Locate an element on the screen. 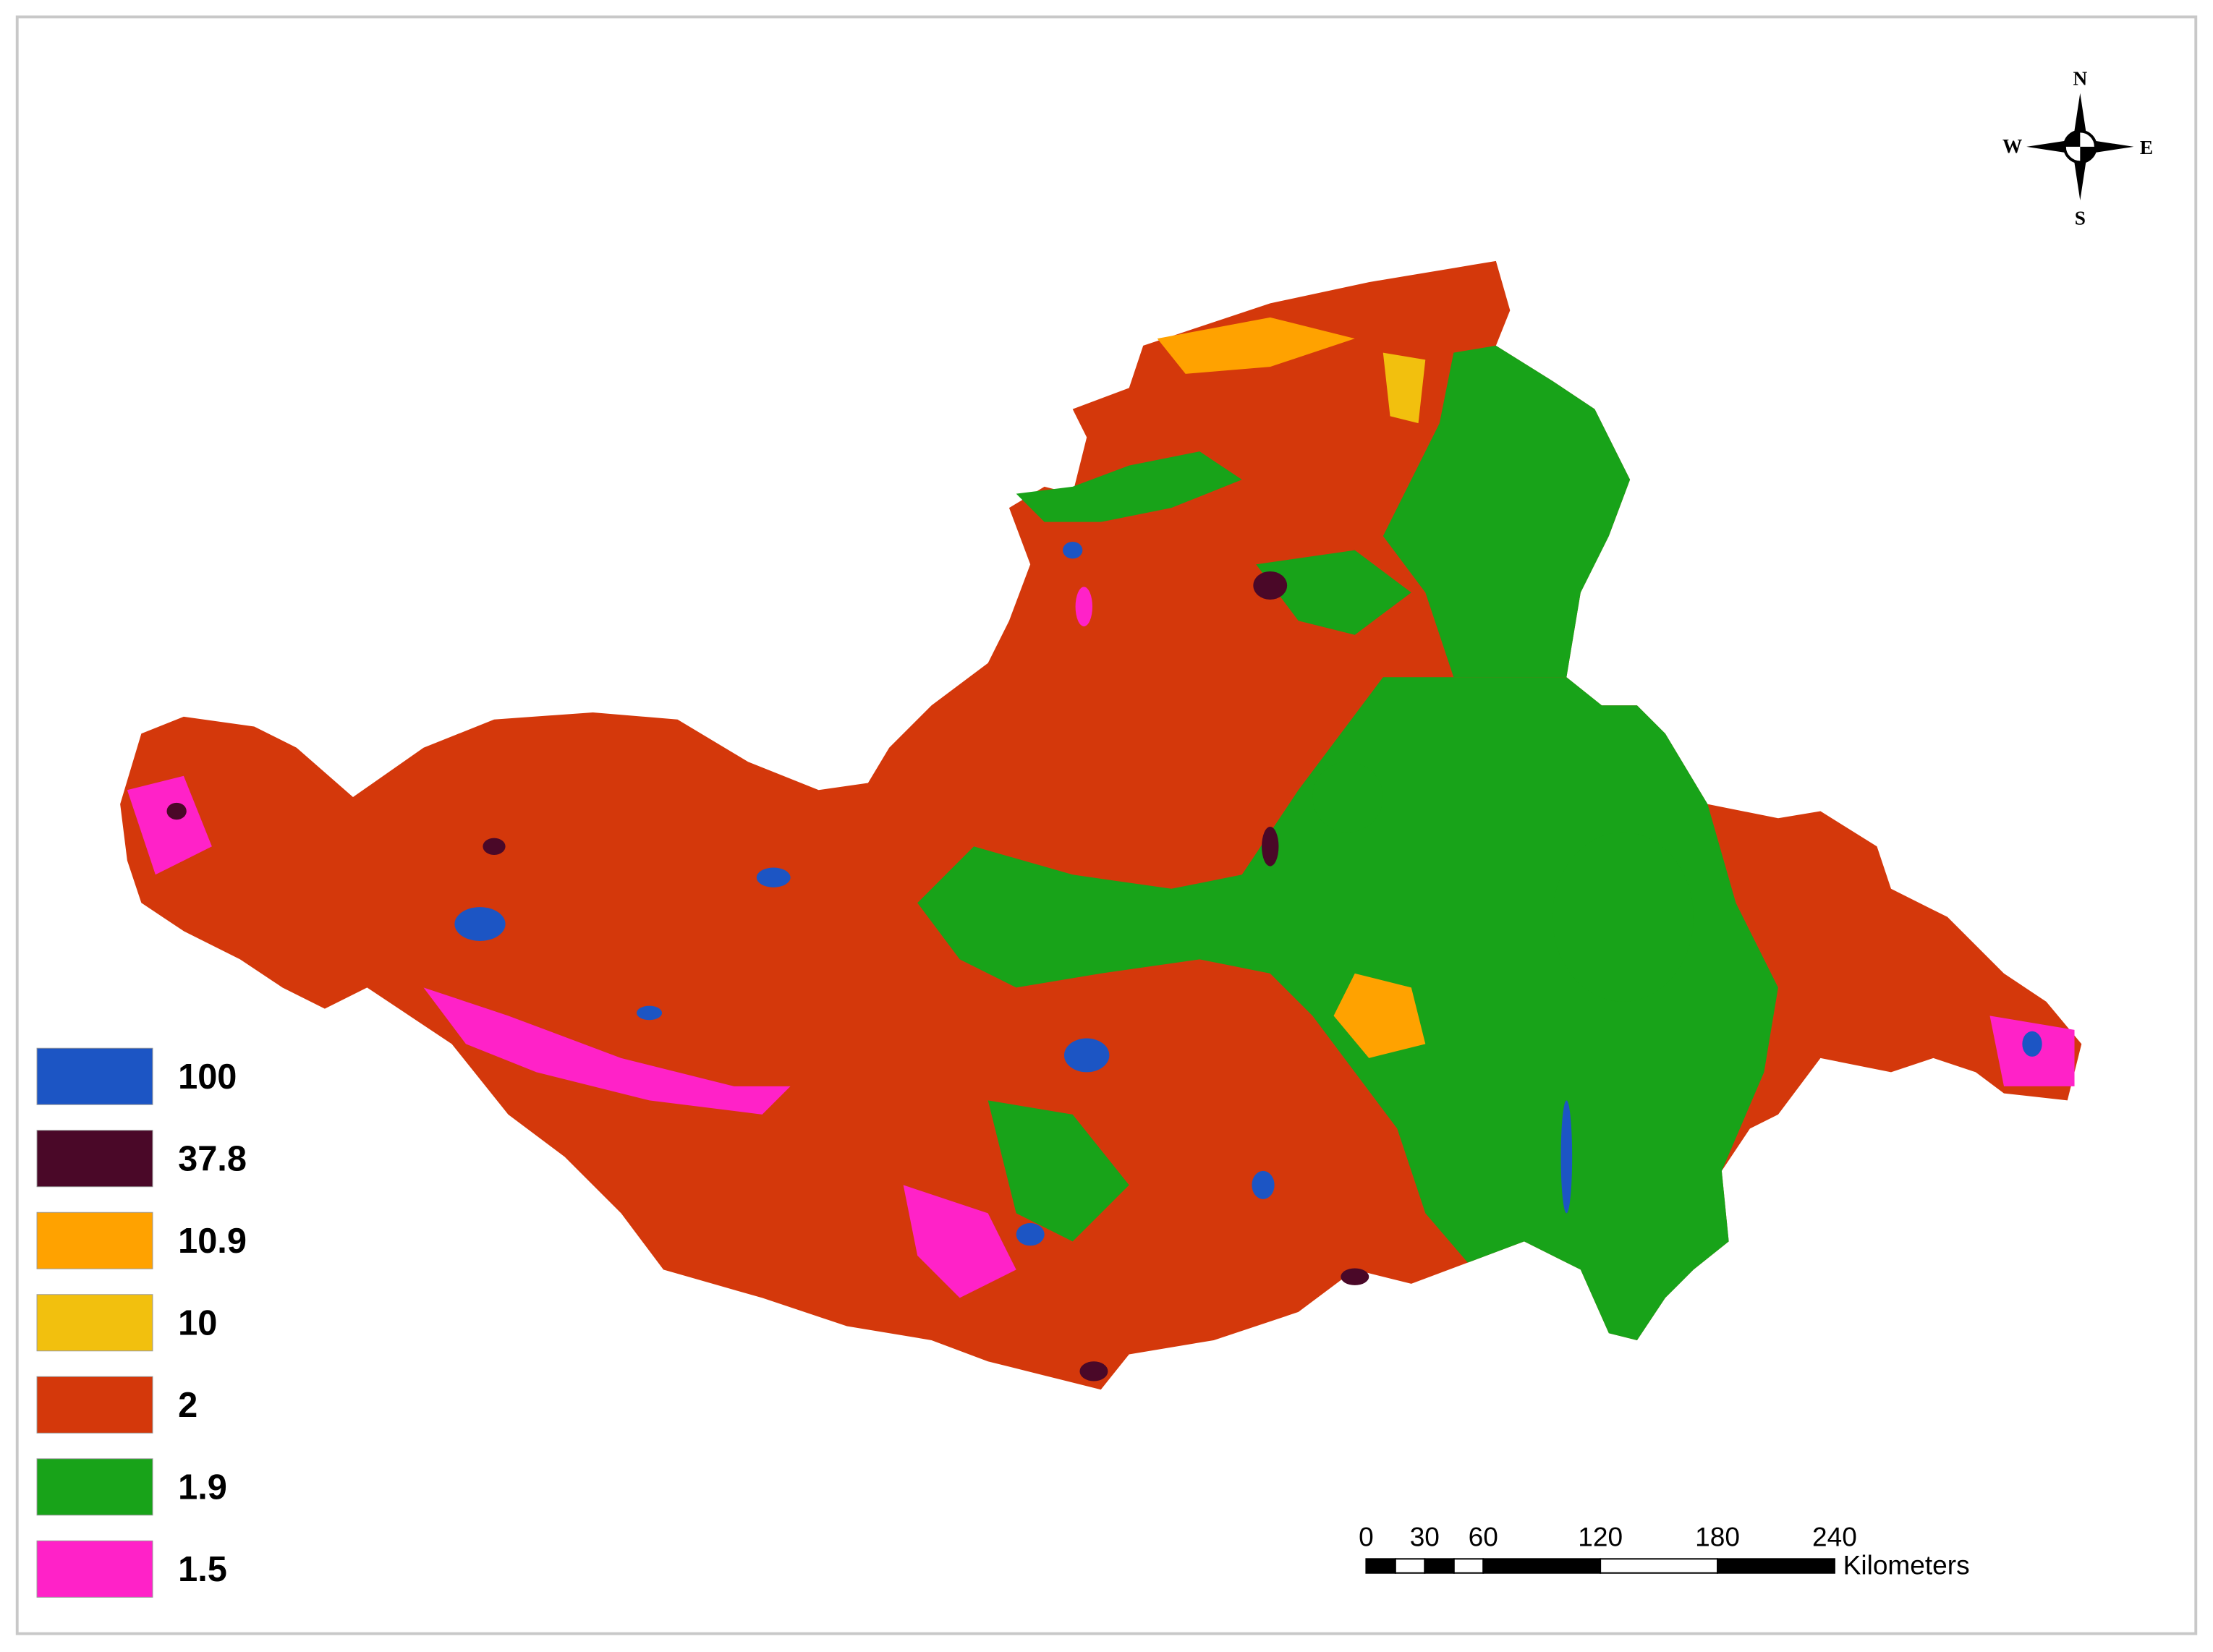 The image size is (2213, 1652). compass-south: S is located at coordinates (2080, 218).